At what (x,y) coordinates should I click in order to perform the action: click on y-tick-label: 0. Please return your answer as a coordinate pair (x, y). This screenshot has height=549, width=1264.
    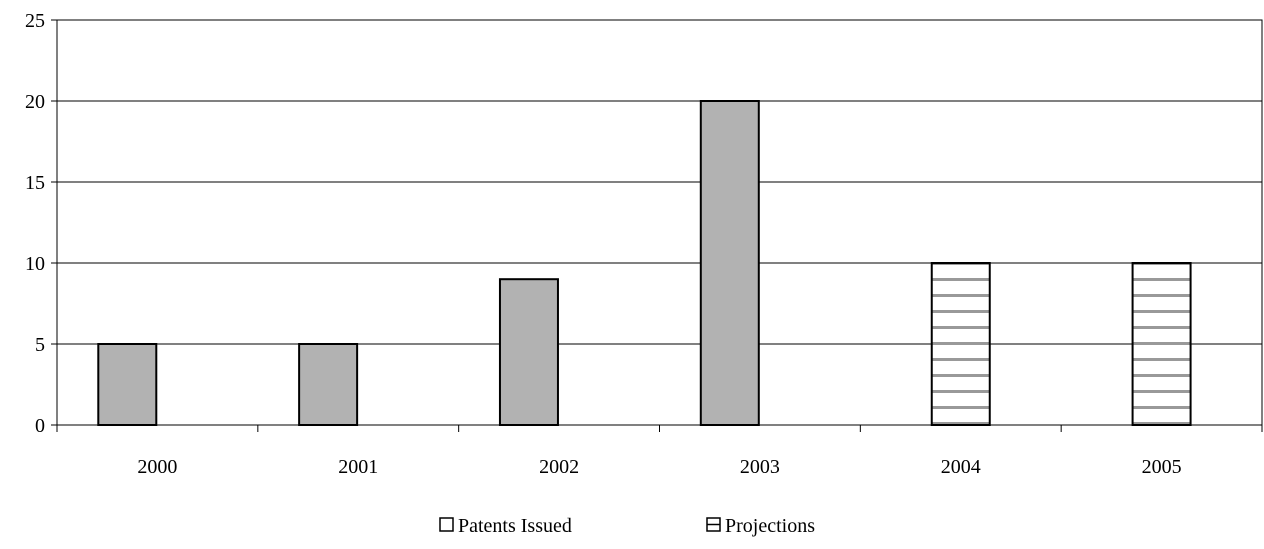
    Looking at the image, I should click on (40, 426).